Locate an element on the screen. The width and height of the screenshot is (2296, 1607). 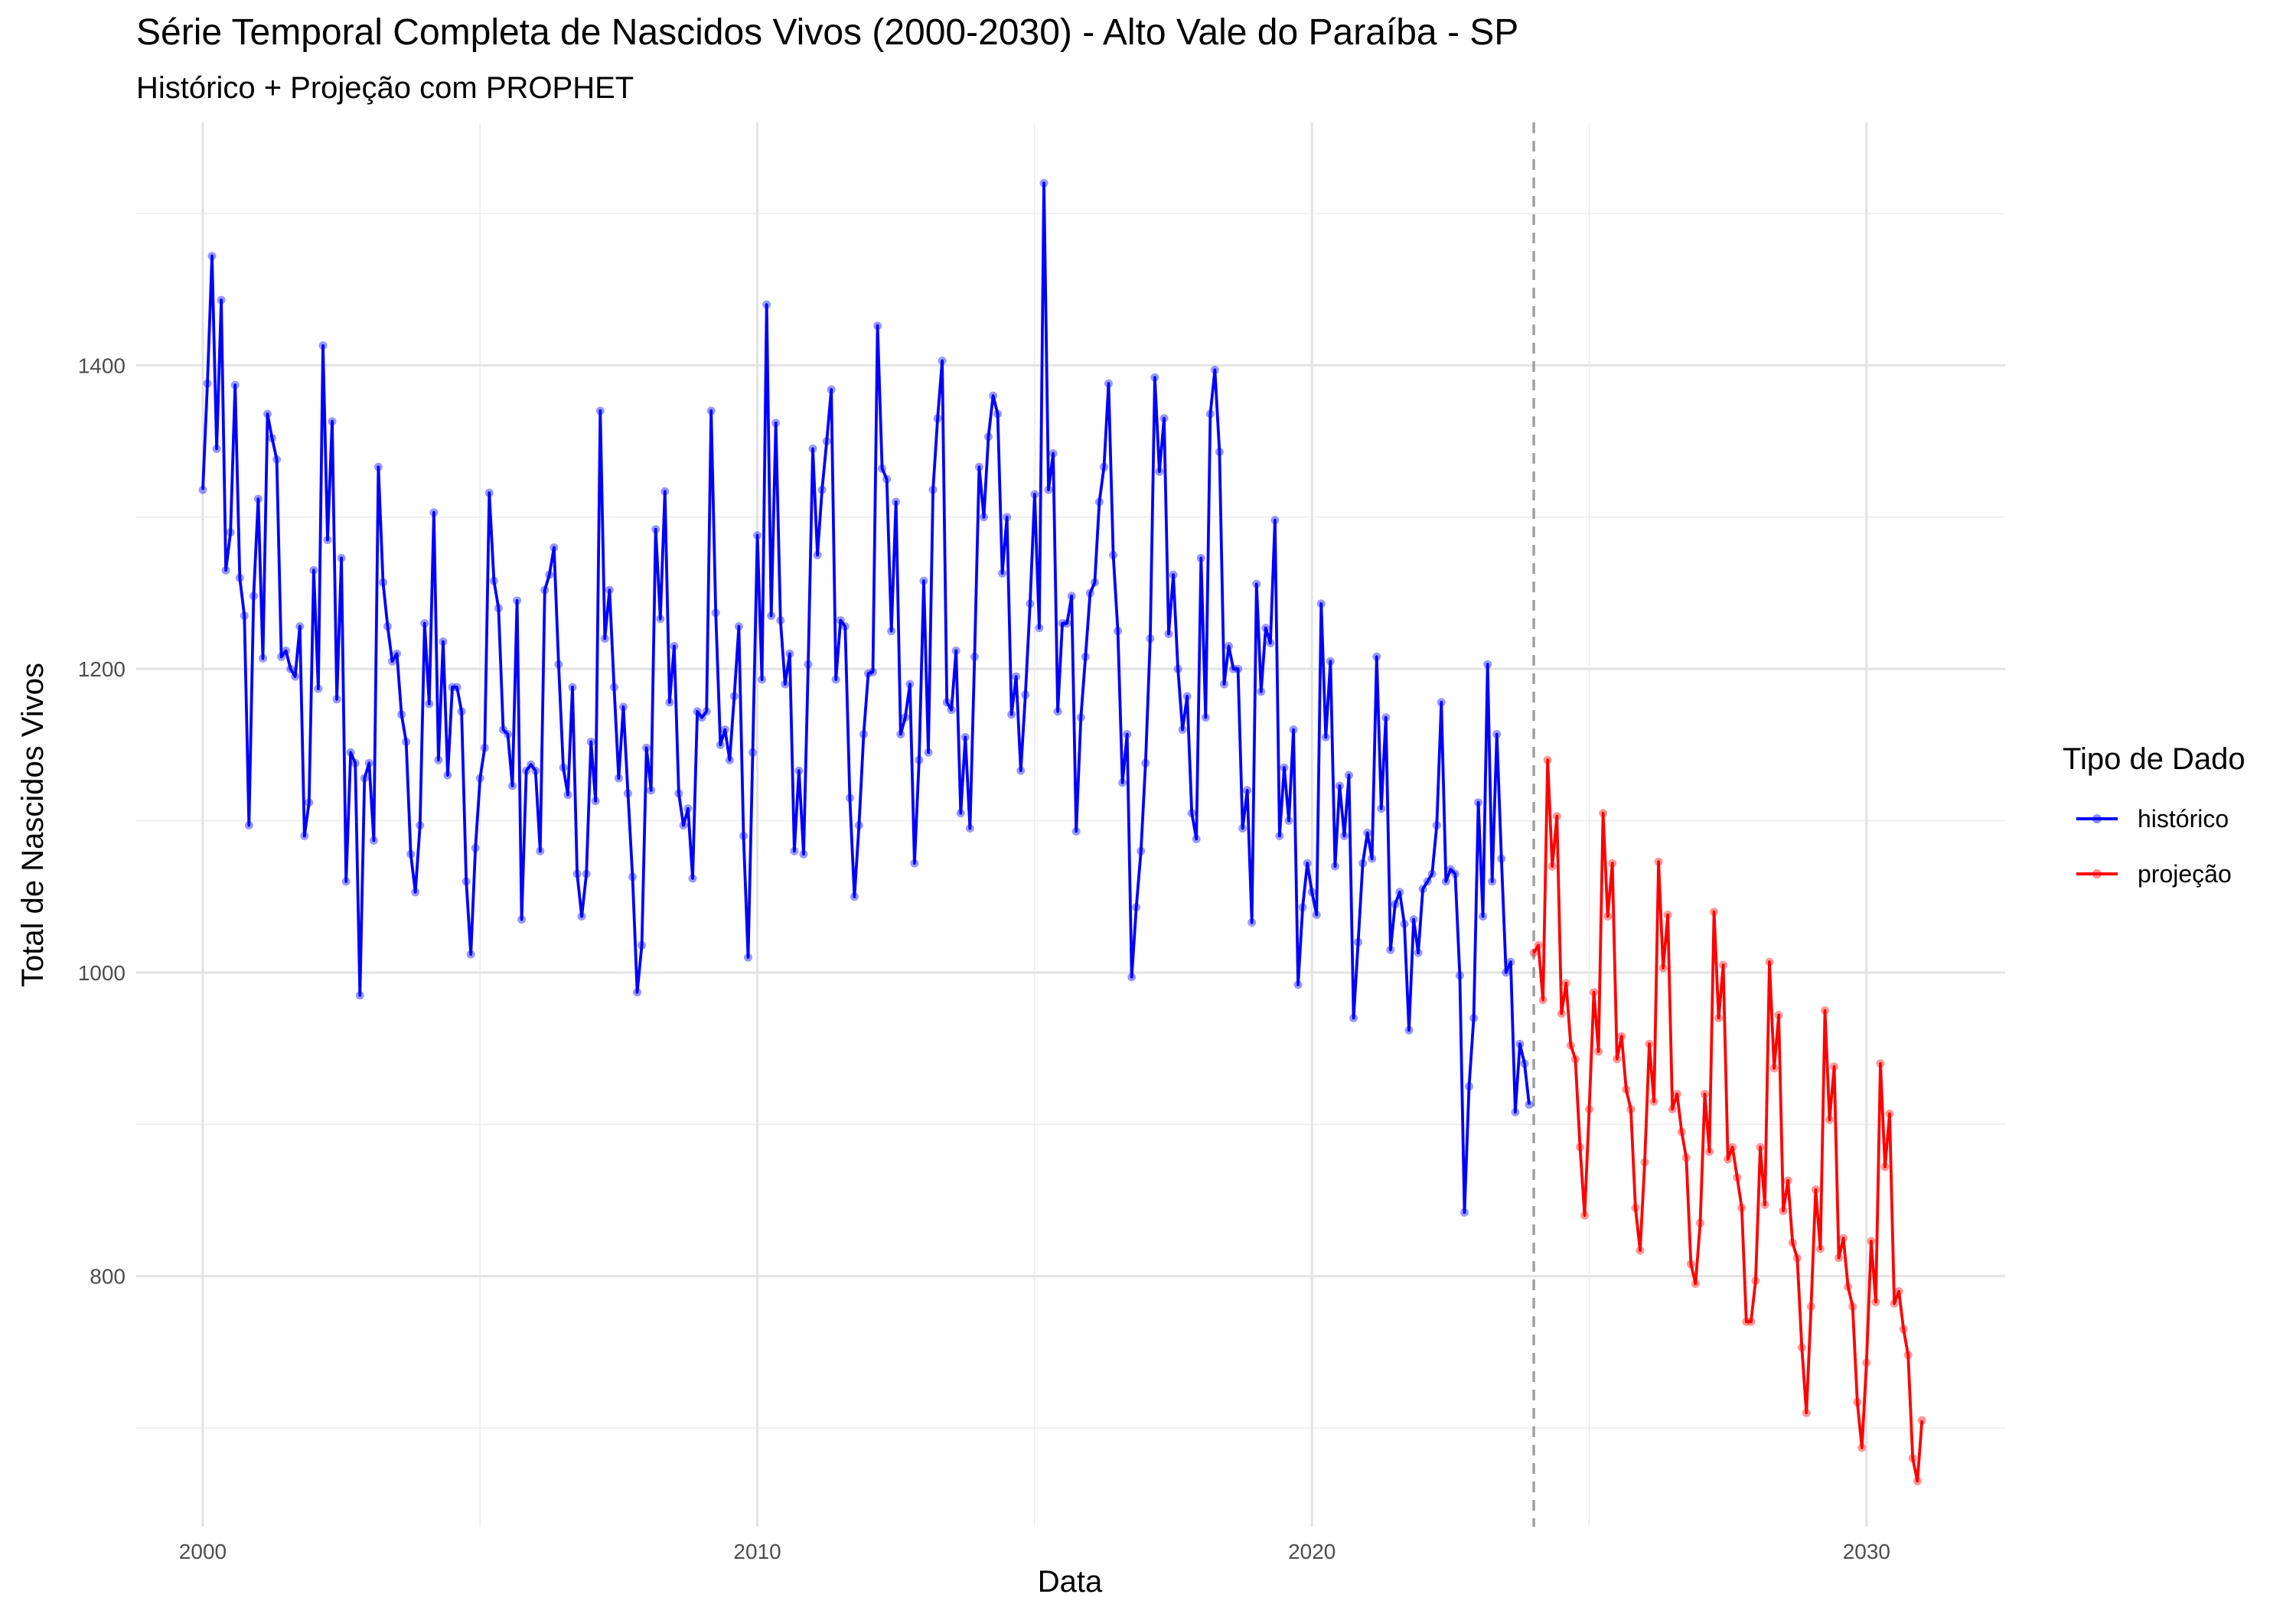
chart-subtitle: Histórico + Projeção com PROPHET is located at coordinates (385, 88).